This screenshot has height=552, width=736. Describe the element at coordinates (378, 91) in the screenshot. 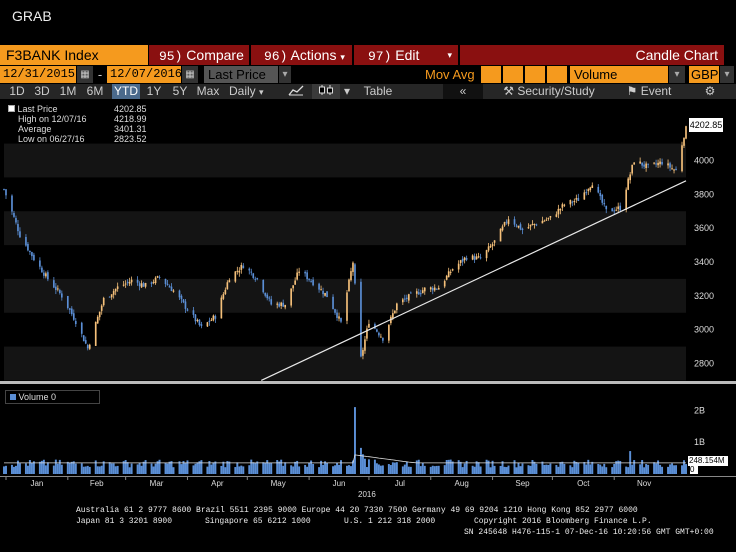

I see `table-button: Table` at that location.